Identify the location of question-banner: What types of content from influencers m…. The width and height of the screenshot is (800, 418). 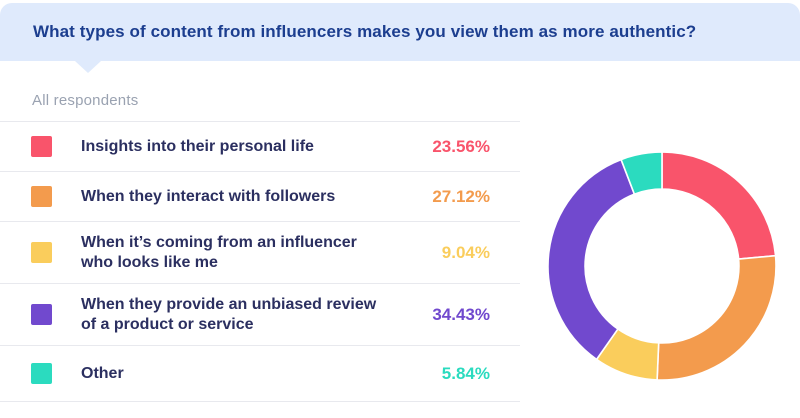
(400, 32).